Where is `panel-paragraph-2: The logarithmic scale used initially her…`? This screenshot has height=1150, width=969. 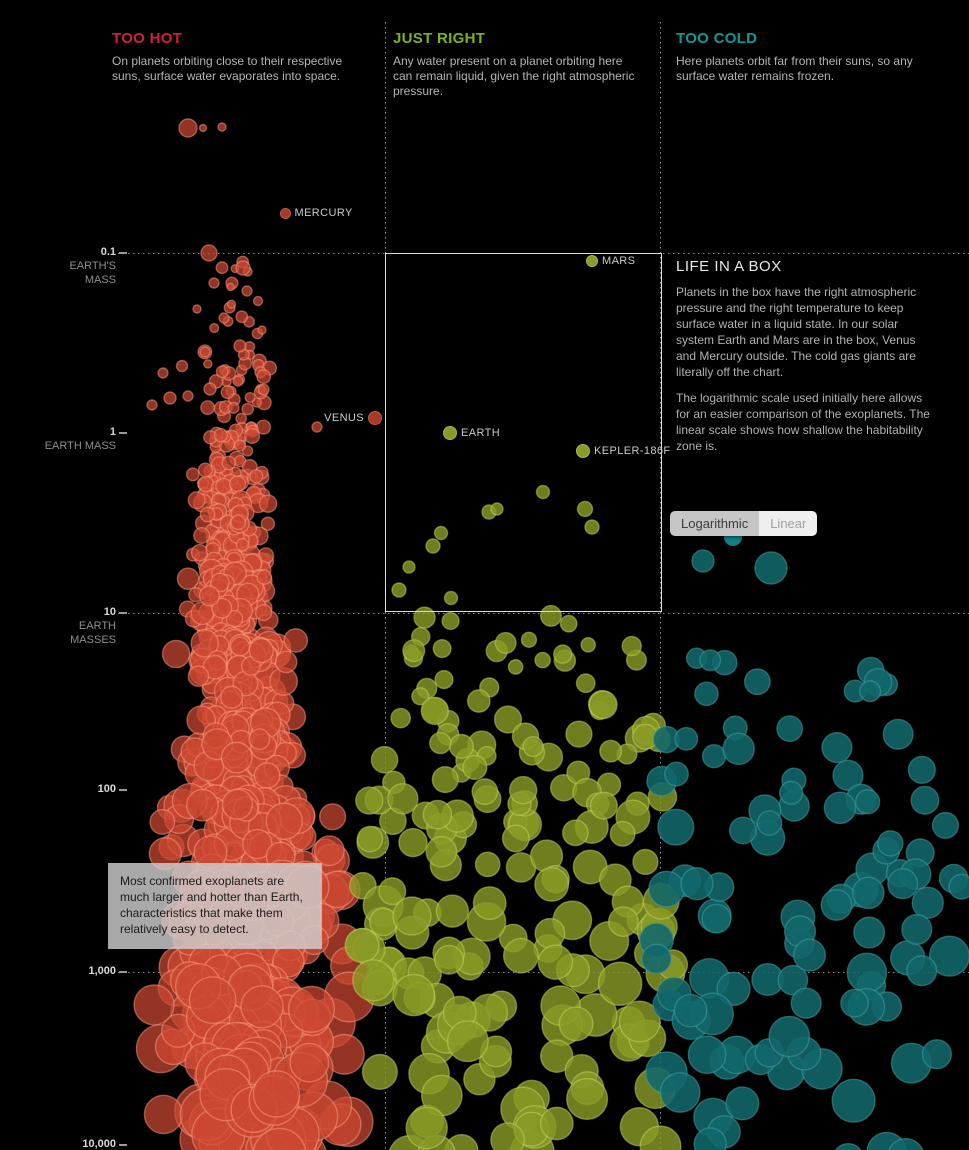
panel-paragraph-2: The logarithmic scale used initially her… is located at coordinates (803, 421).